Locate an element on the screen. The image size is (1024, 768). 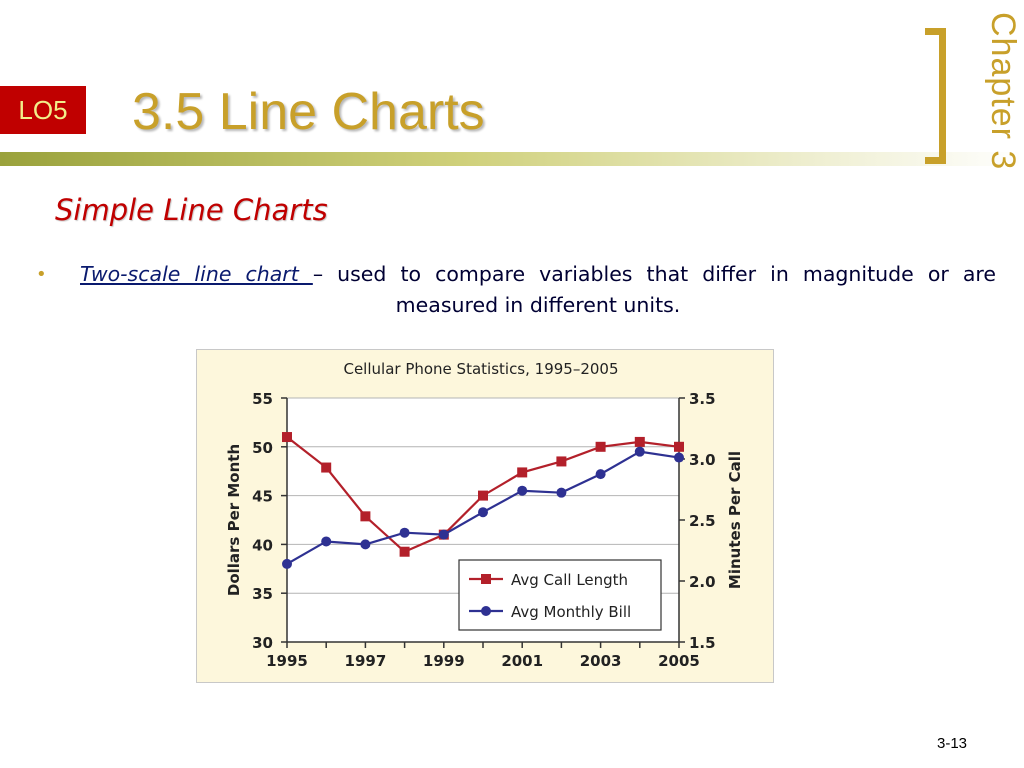
x-tick-label: 1999 is located at coordinates (444, 661).